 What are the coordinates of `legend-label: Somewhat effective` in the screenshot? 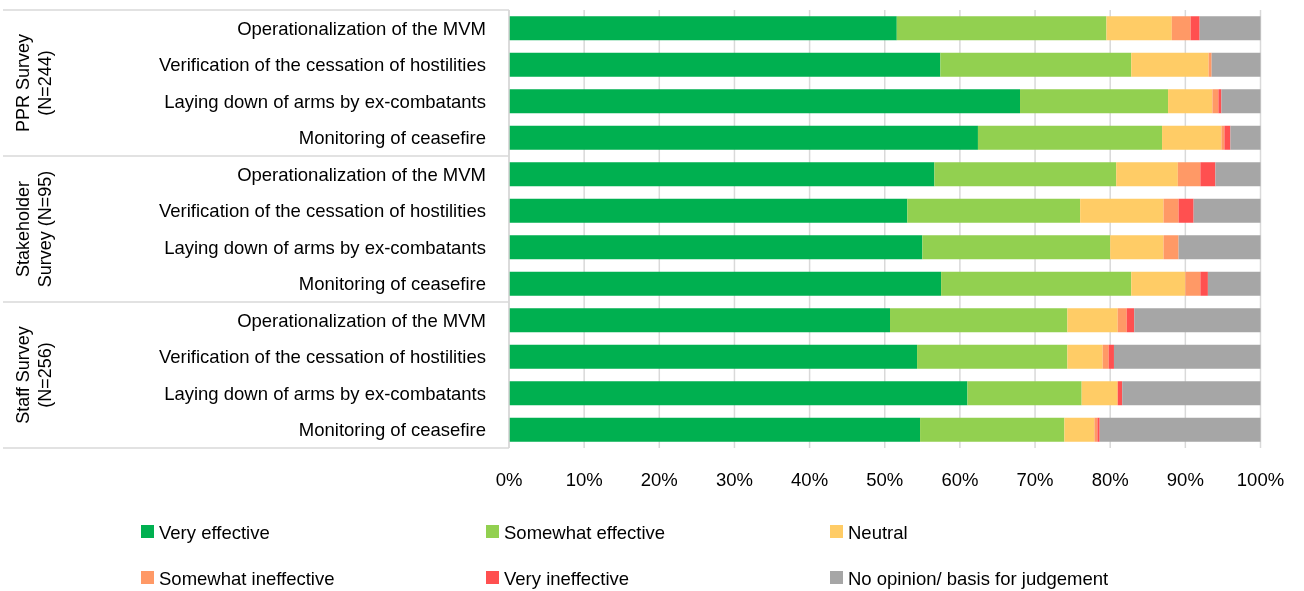 It's located at (585, 532).